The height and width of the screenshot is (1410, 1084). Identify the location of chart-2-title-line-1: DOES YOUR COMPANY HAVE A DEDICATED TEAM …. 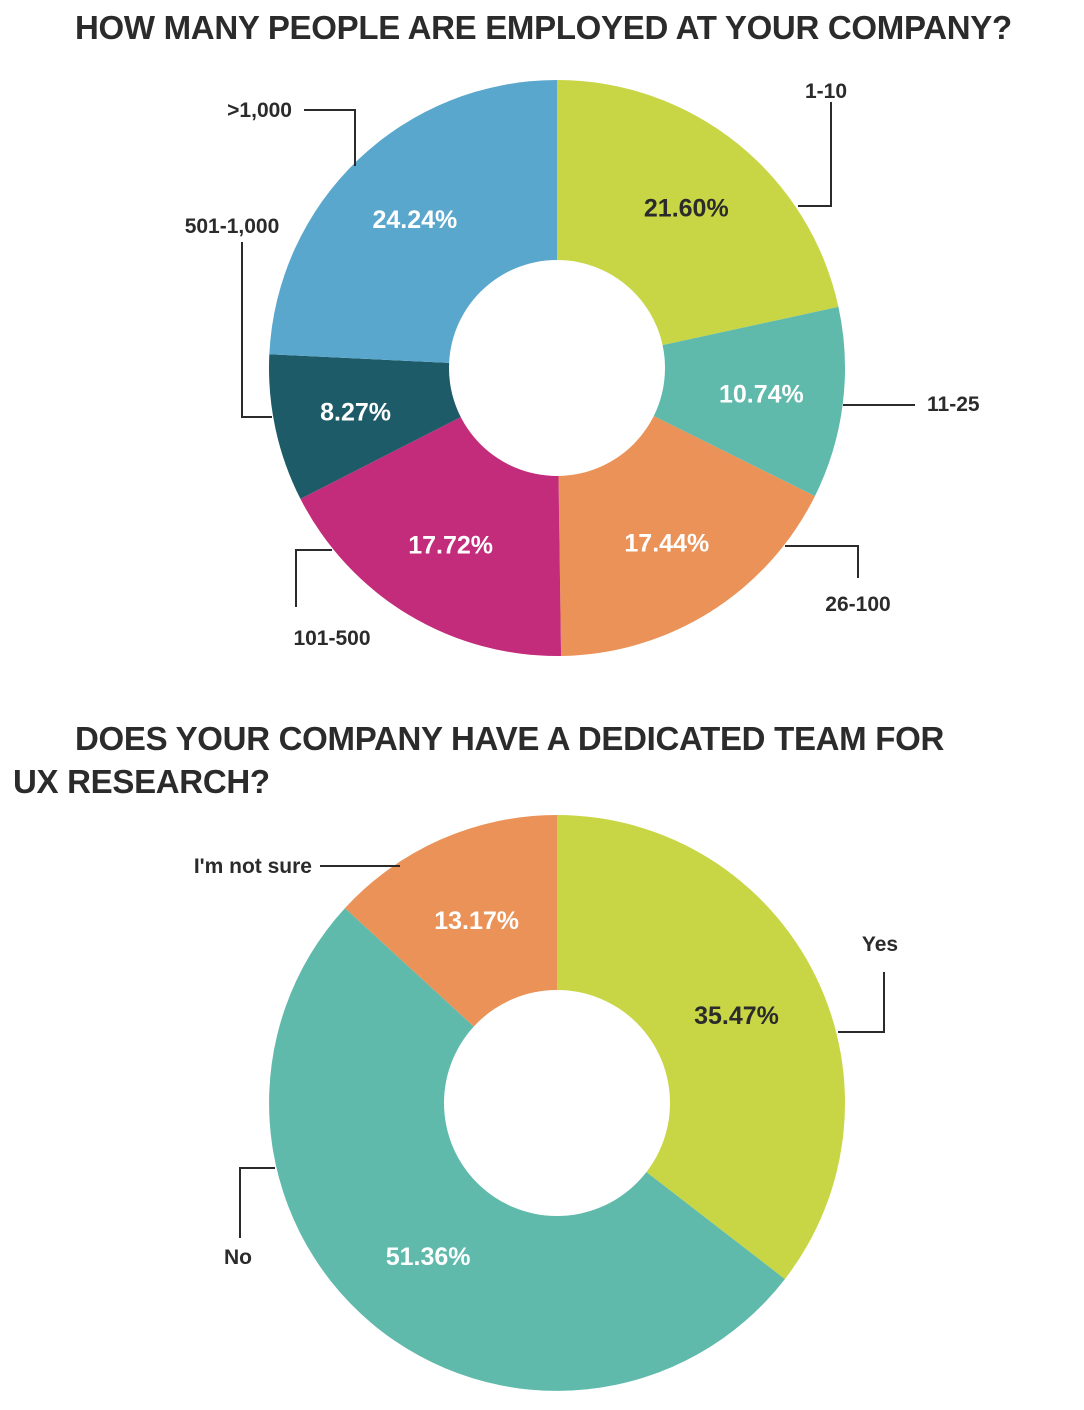
(509, 738).